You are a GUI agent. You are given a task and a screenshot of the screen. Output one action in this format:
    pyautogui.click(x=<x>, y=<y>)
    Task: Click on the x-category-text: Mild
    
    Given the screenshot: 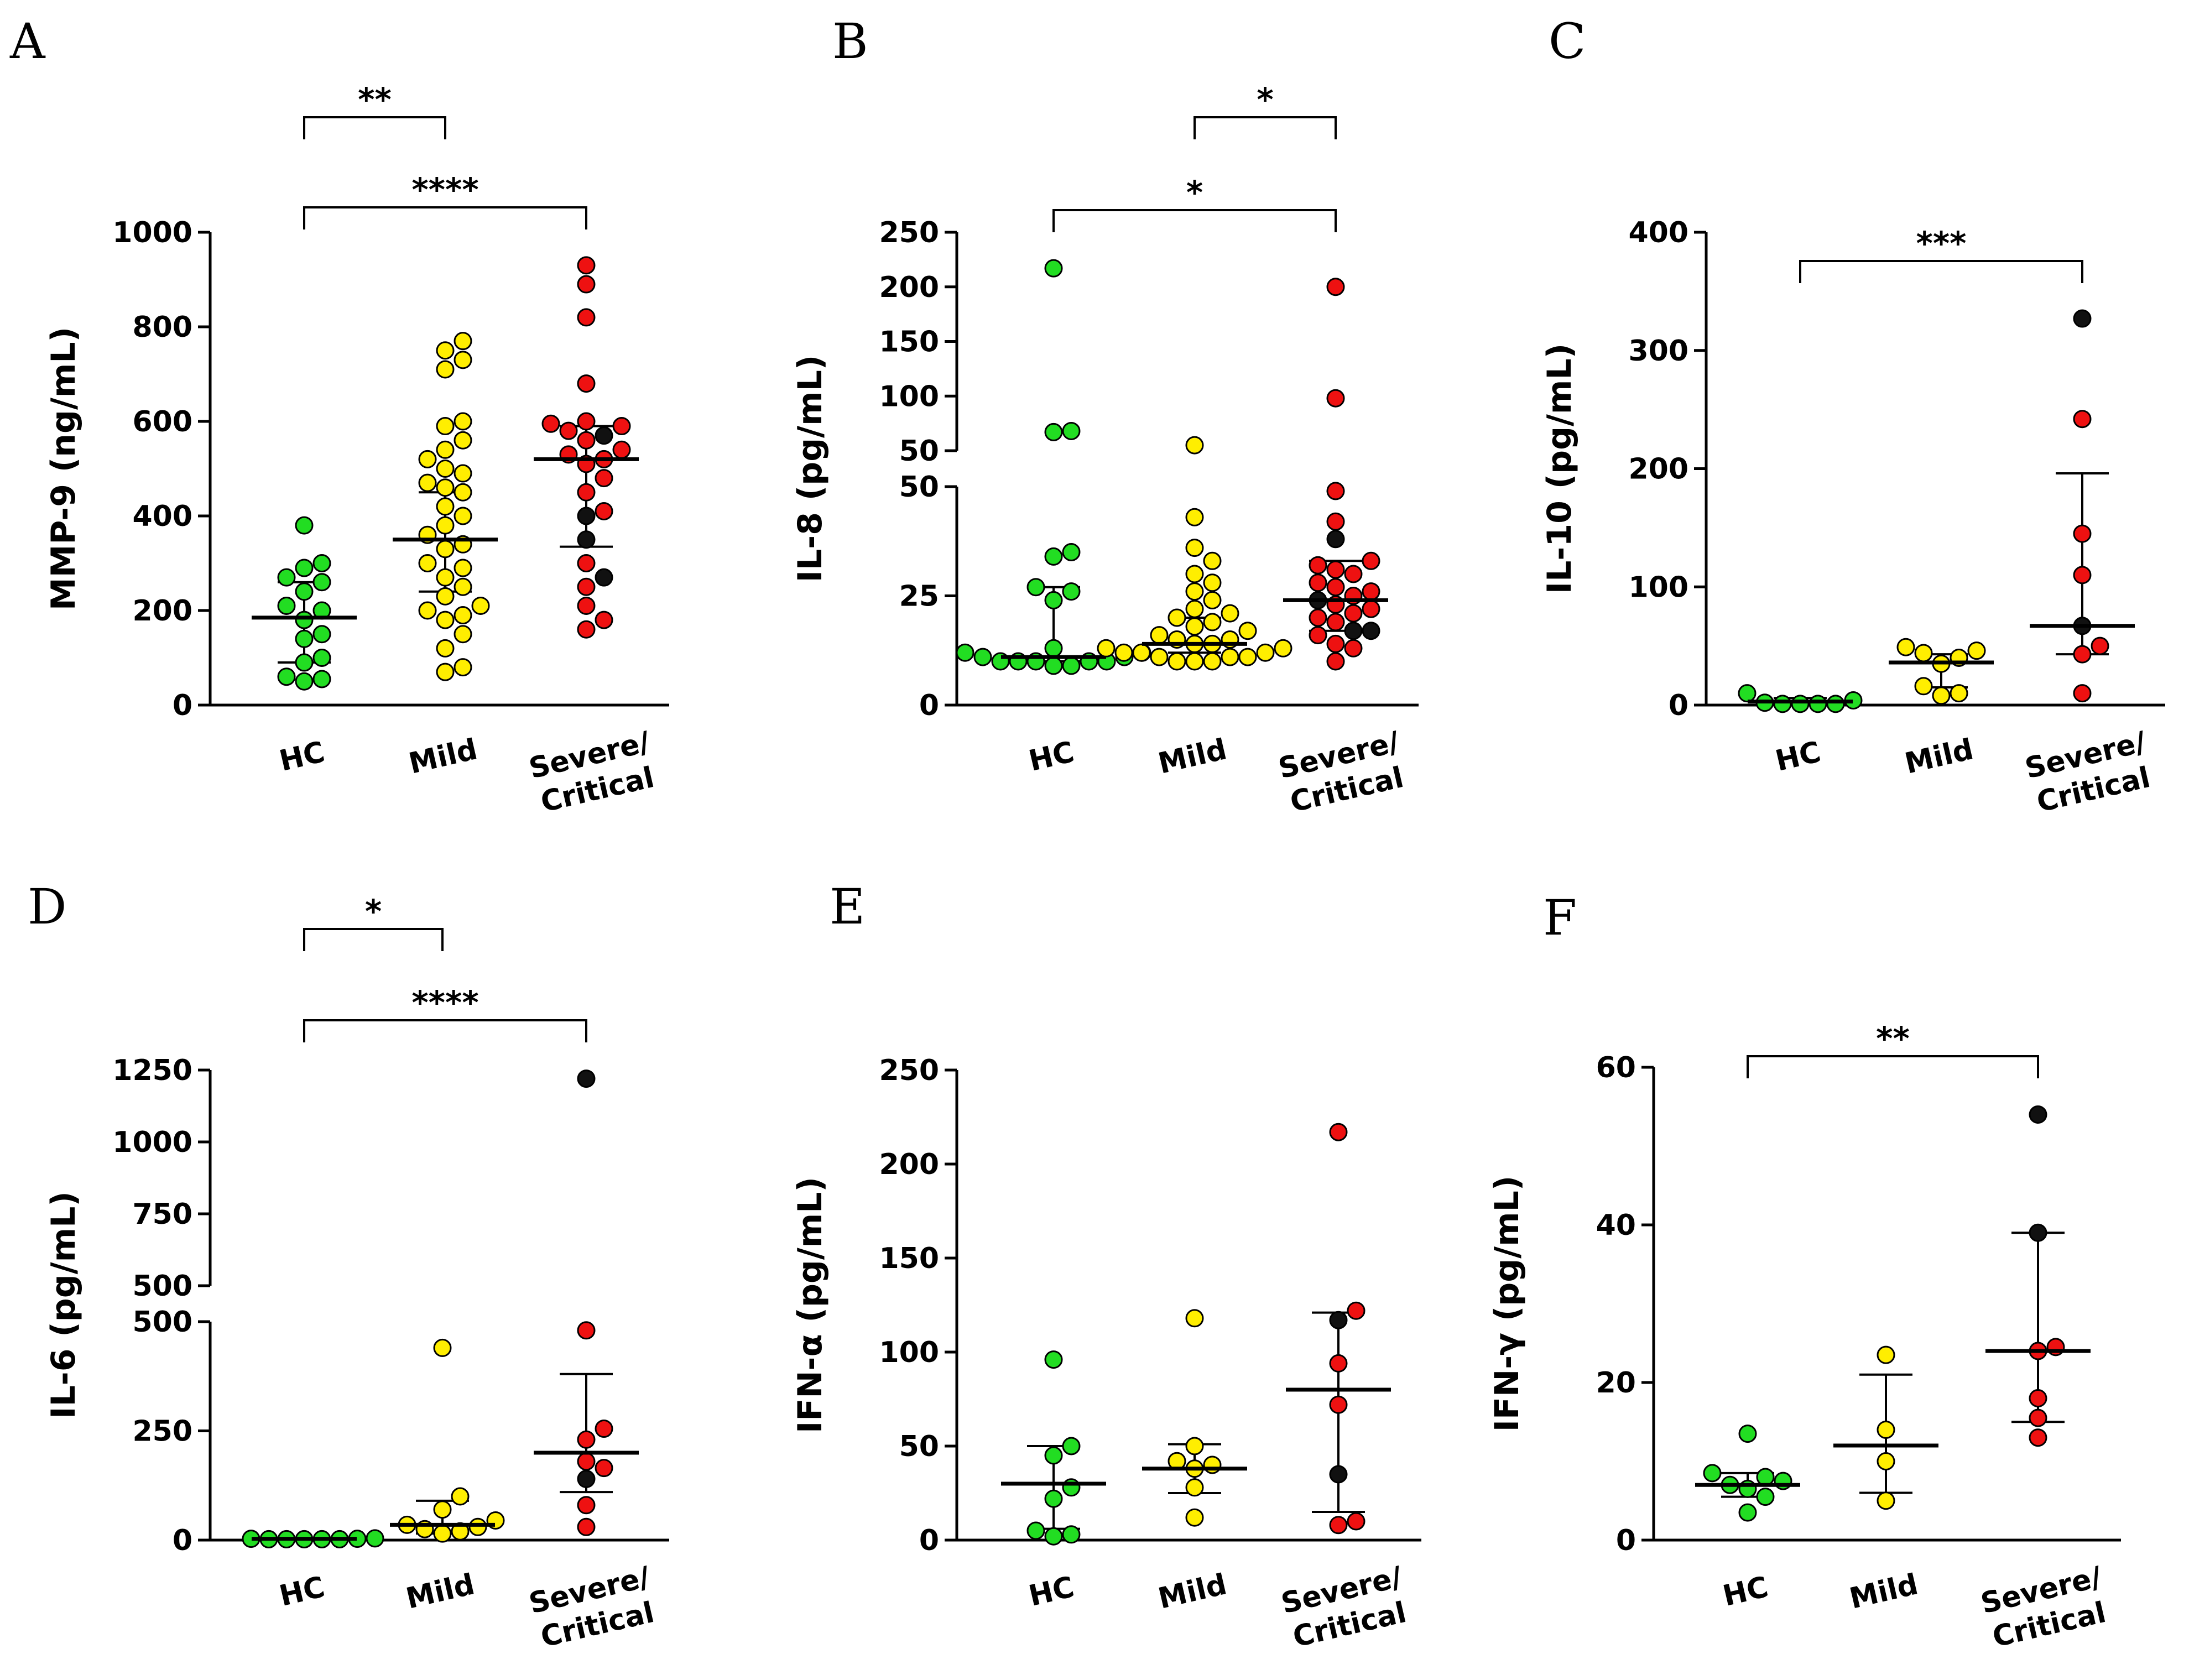 What is the action you would take?
    pyautogui.click(x=443, y=756)
    